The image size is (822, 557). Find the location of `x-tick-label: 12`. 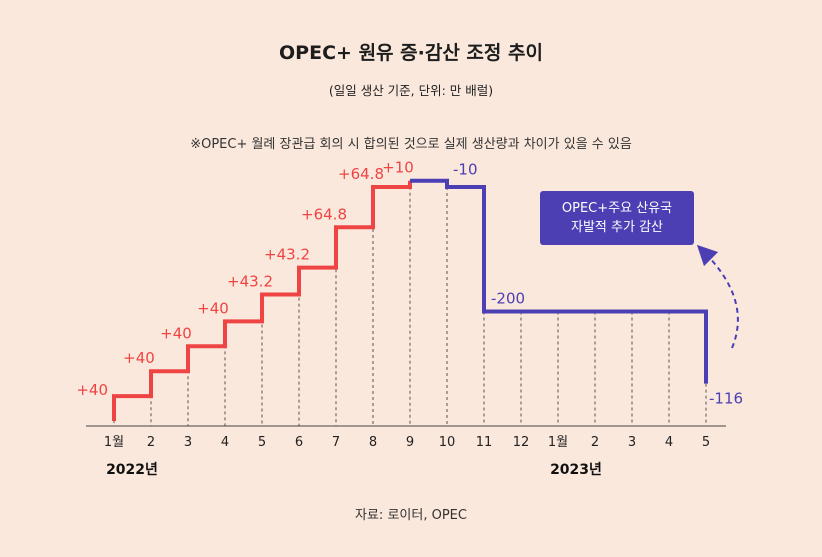

x-tick-label: 12 is located at coordinates (521, 442).